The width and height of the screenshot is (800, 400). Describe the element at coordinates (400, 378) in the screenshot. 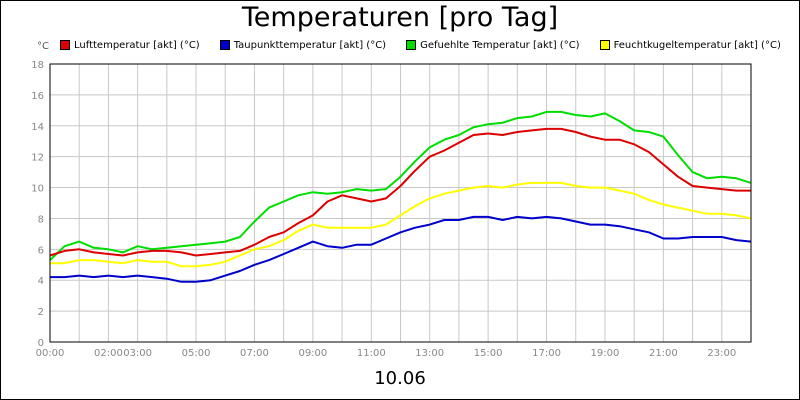

I see `date-label: 10.06` at that location.